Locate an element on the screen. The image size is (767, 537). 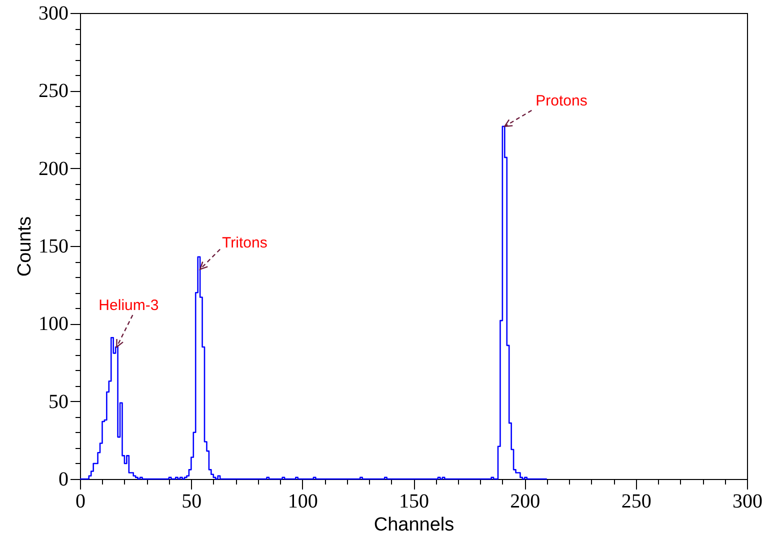
x-tick-label: 0 is located at coordinates (81, 501).